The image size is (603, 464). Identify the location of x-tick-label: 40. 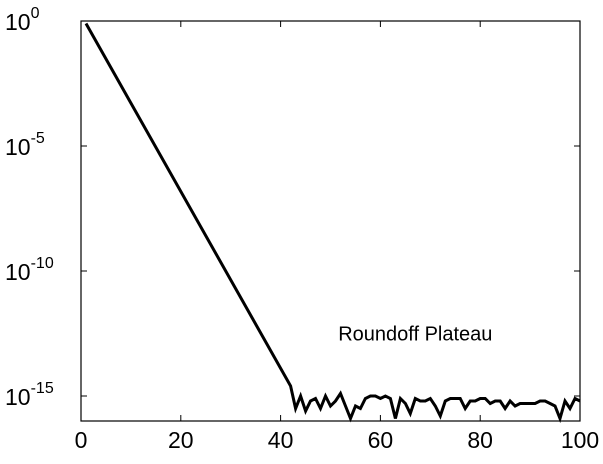
(281, 440).